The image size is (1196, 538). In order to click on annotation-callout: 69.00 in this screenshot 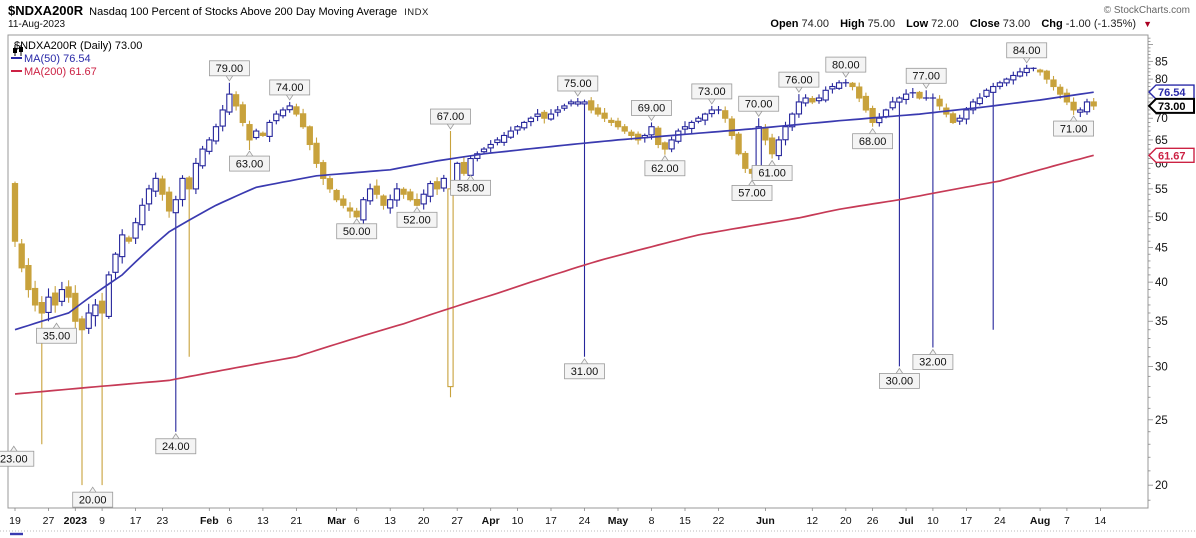, I will do `click(651, 111)`.